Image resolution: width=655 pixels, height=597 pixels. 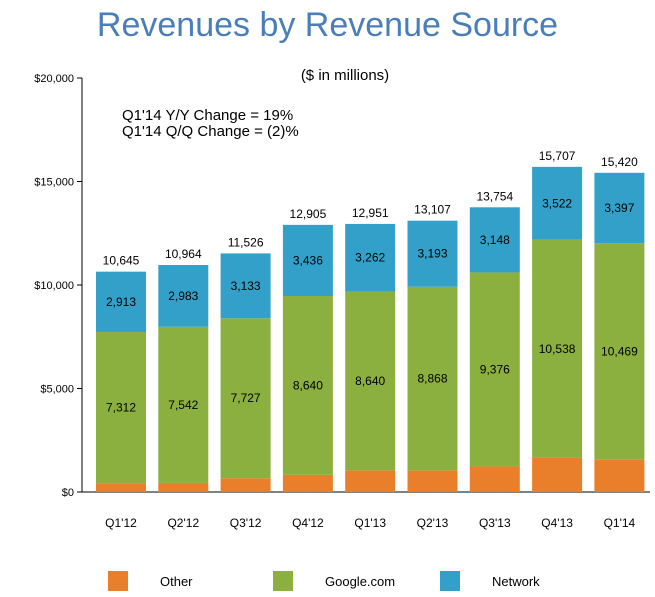 I want to click on y-tick-label: $5,000, so click(x=57, y=390).